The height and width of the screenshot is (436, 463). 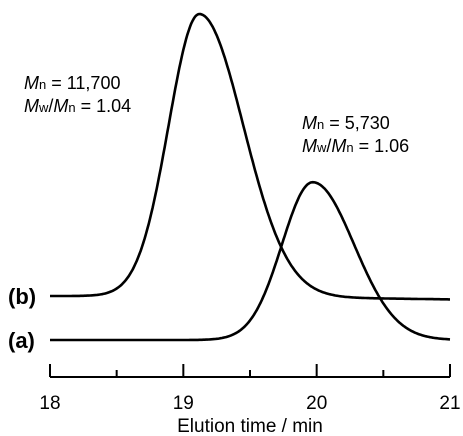 I want to click on series-a-label: (a), so click(x=21, y=340).